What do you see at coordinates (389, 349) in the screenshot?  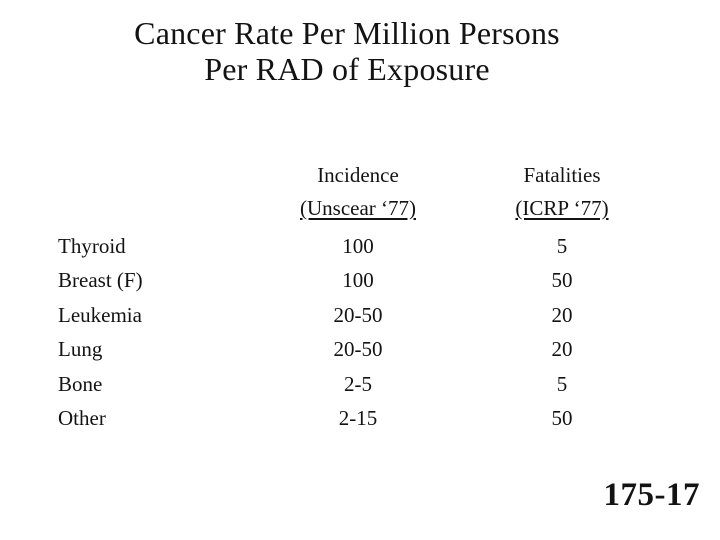 I see `table-row: Lung 20-50 20` at bounding box center [389, 349].